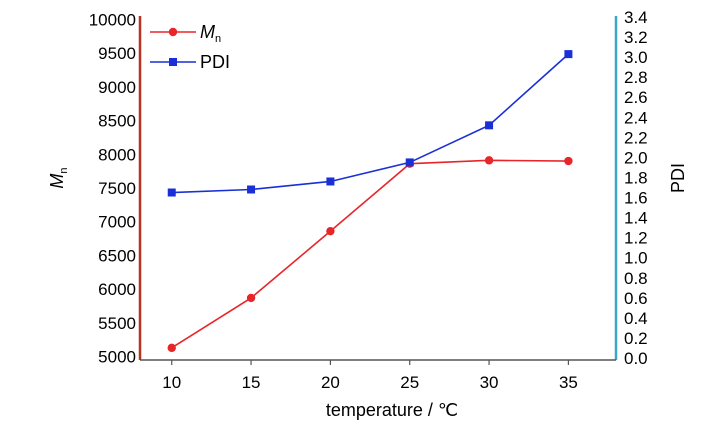 This screenshot has width=728, height=424. I want to click on right-y-tick-label: 0.6, so click(636, 298).